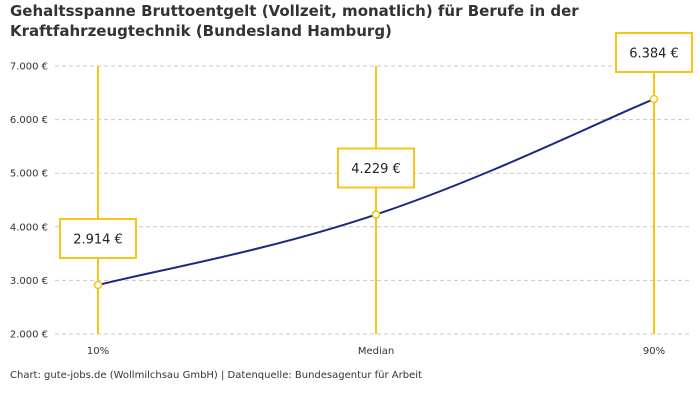  I want to click on x-tick-label: Median, so click(376, 351).